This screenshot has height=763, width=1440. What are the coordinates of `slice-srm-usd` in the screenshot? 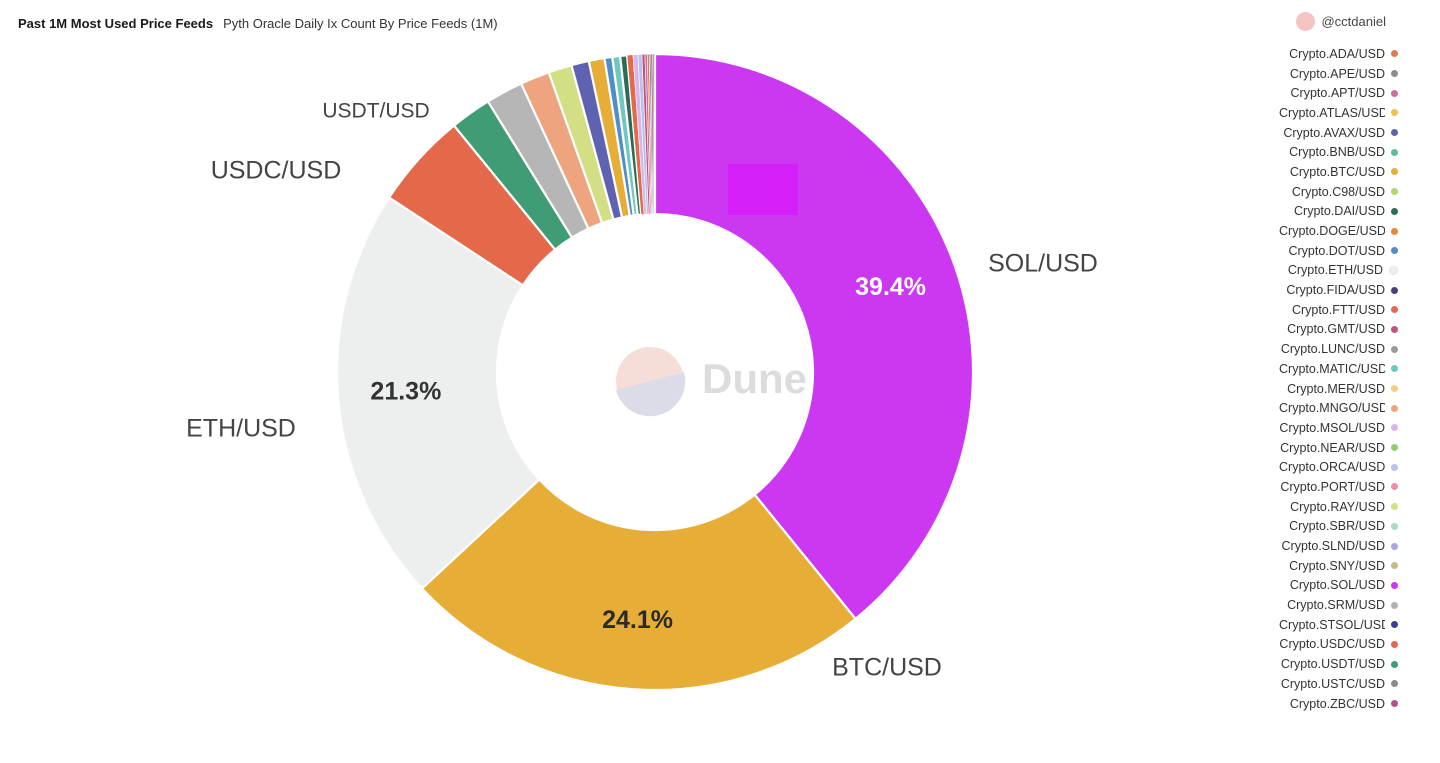 It's located at (654, 134).